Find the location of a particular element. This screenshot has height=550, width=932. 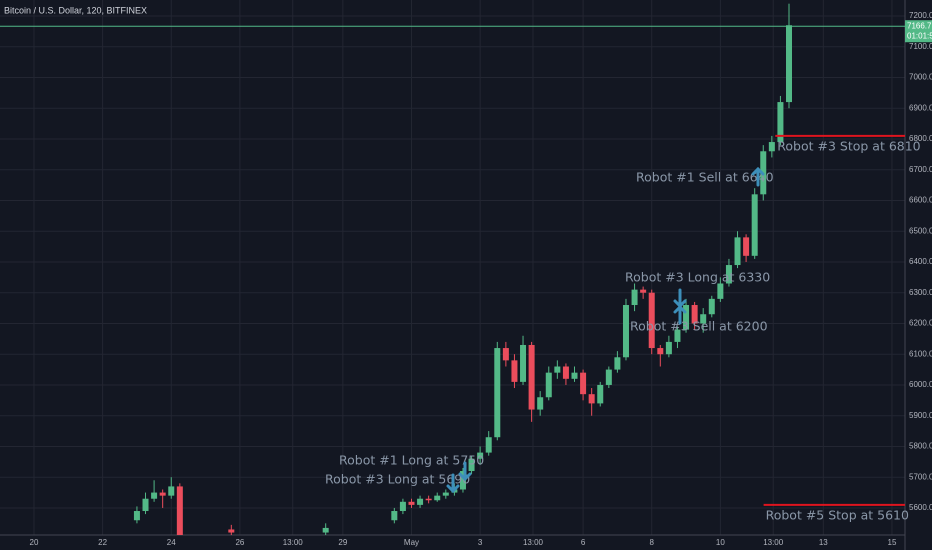

y-tick-label: 5600.0 is located at coordinates (920, 507).